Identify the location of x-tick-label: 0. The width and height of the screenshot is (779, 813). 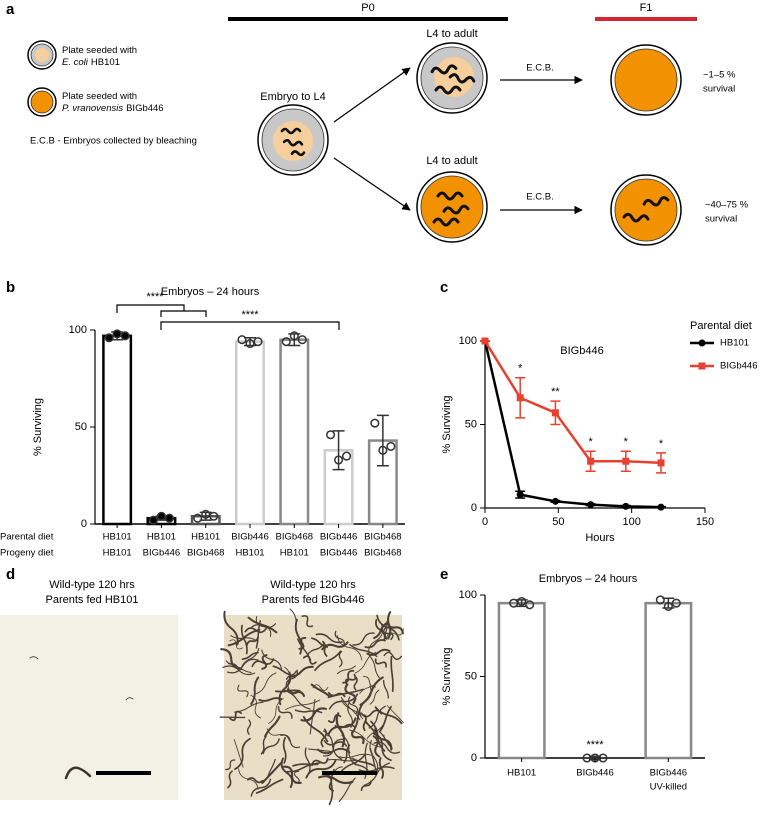
(485, 522).